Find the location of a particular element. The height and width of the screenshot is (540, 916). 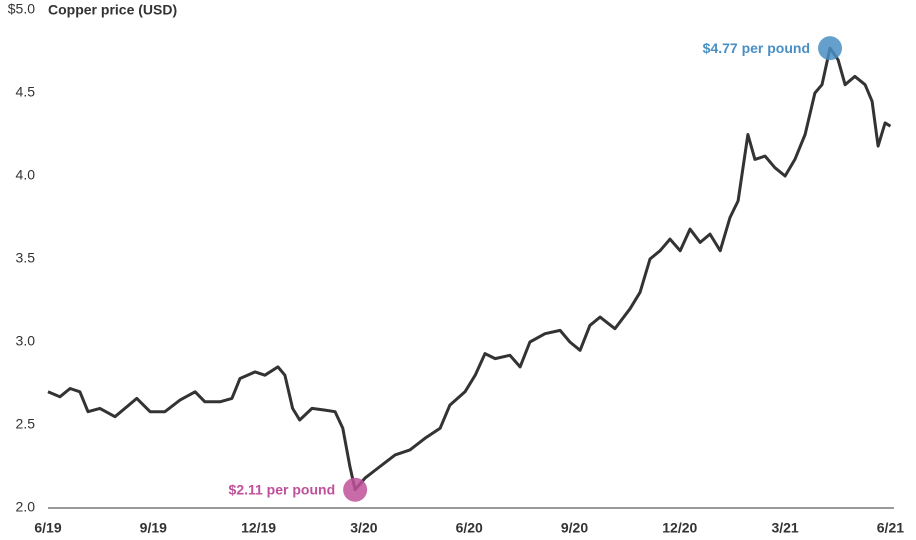

annotation-label: $2.11 per pound is located at coordinates (282, 489).